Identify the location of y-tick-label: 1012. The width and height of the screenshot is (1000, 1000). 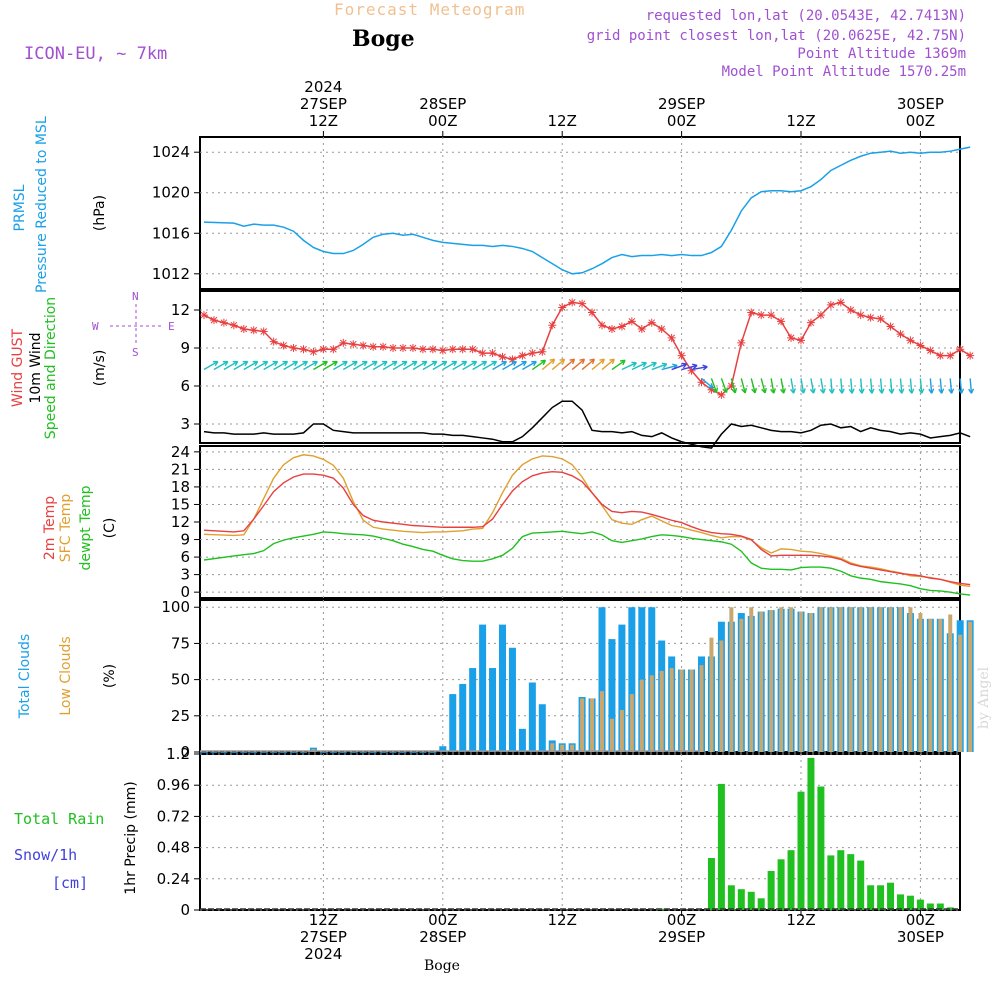
(171, 274).